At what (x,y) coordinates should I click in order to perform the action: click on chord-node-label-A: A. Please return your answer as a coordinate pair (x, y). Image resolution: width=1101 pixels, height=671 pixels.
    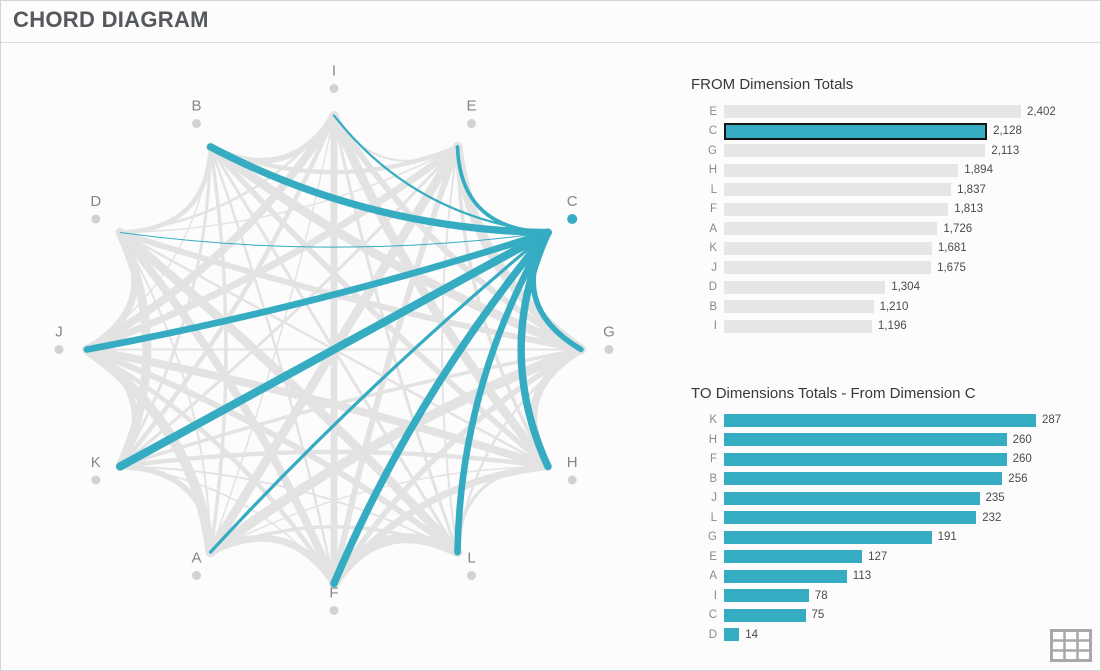
    Looking at the image, I should click on (196, 558).